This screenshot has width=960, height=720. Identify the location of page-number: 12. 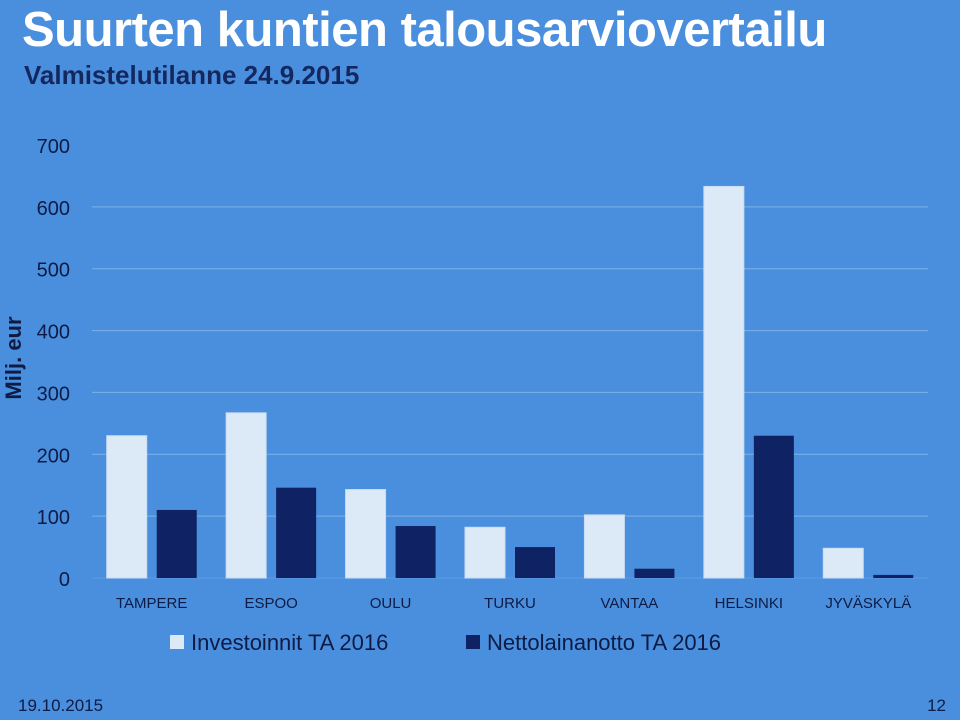
(936, 705).